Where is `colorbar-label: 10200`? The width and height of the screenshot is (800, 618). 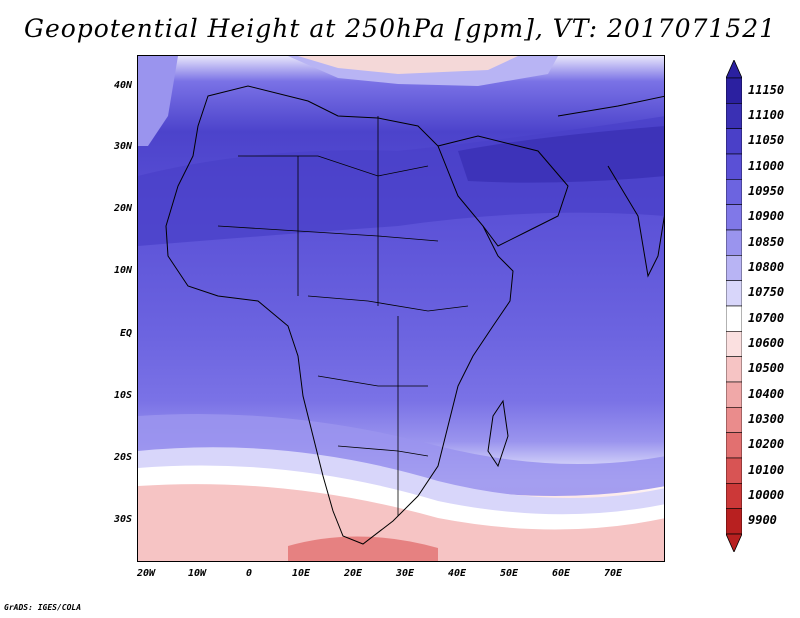
colorbar-label: 10200 is located at coordinates (766, 444).